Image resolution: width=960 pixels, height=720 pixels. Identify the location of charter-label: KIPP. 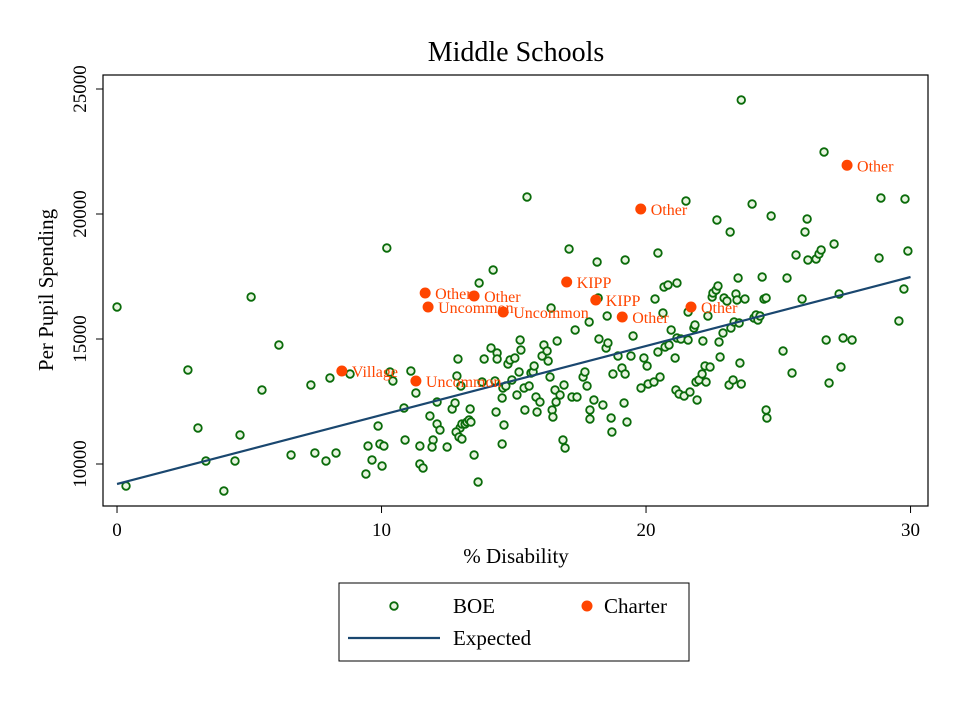
(623, 301).